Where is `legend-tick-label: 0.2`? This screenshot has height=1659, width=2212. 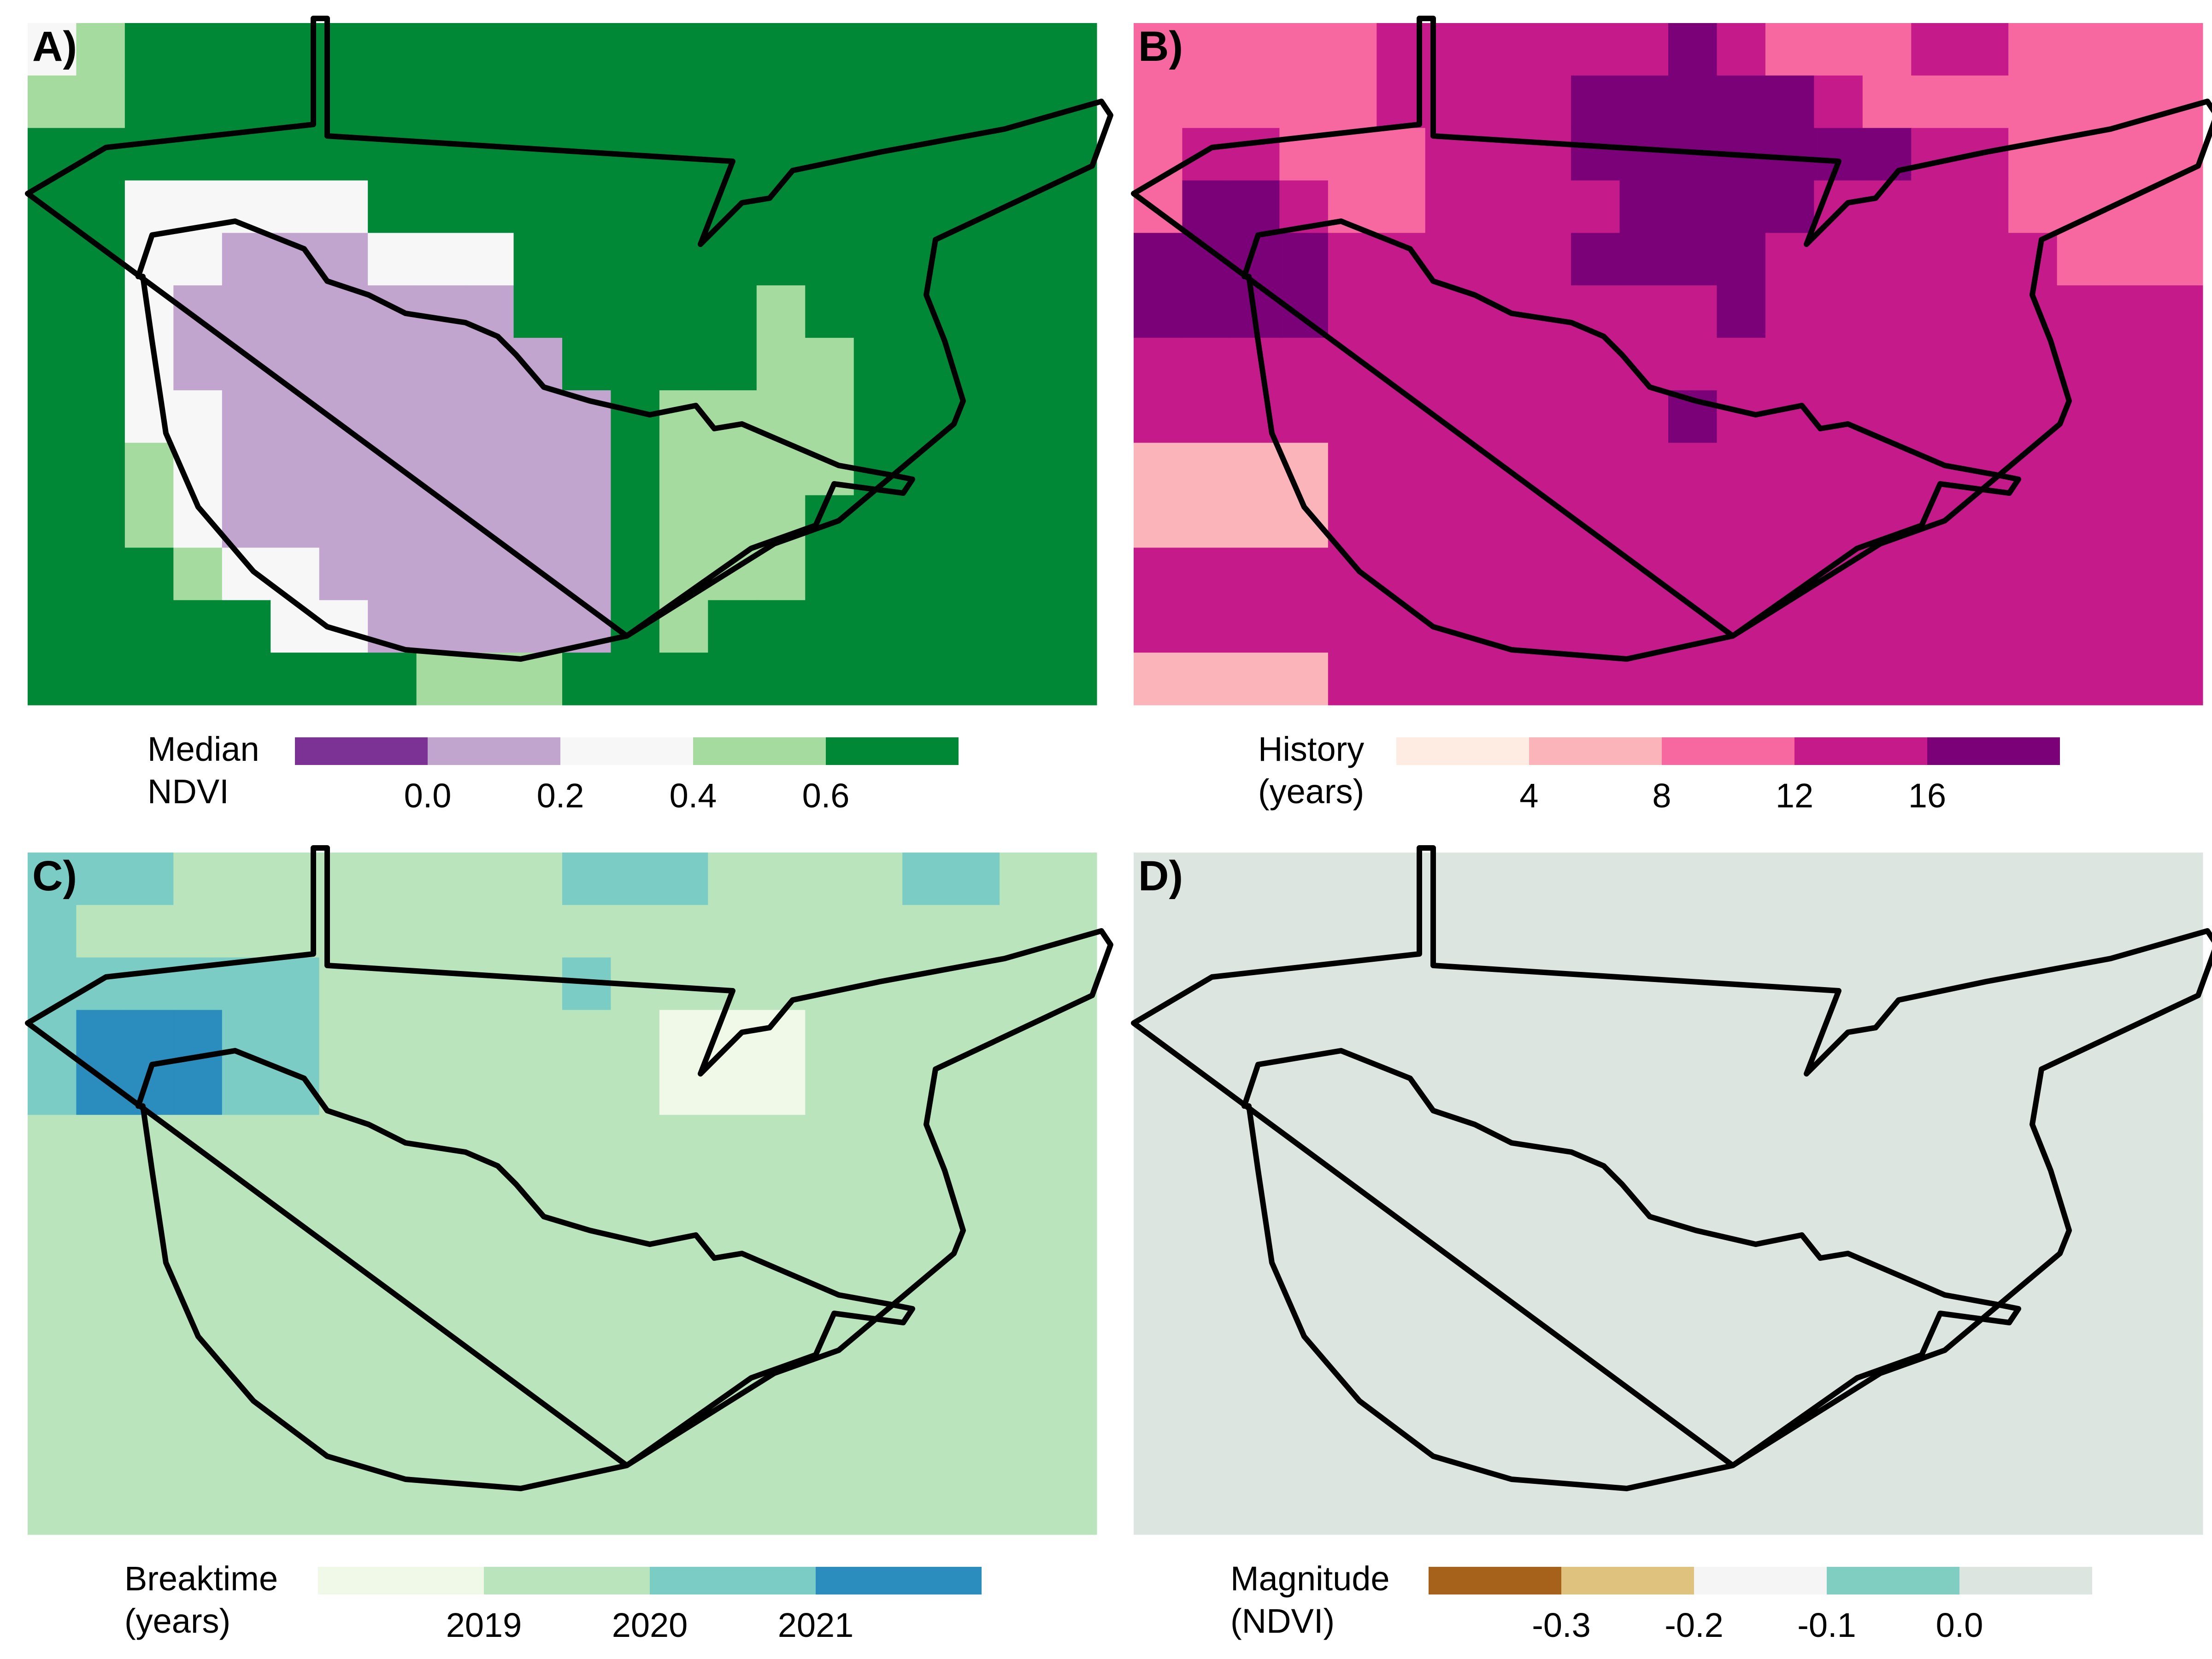 legend-tick-label: 0.2 is located at coordinates (560, 796).